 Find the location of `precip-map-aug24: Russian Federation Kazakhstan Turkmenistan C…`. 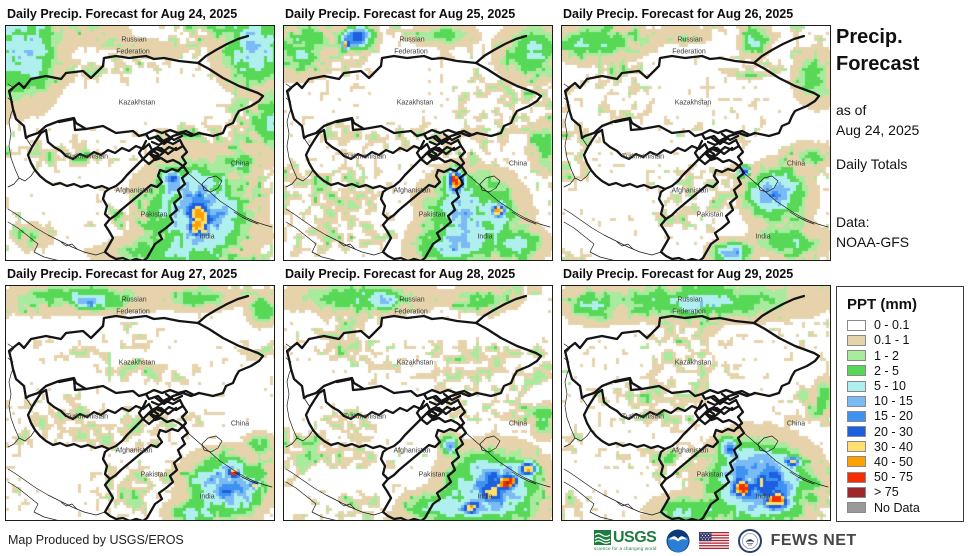

precip-map-aug24: Russian Federation Kazakhstan Turkmenistan C… is located at coordinates (140, 143).